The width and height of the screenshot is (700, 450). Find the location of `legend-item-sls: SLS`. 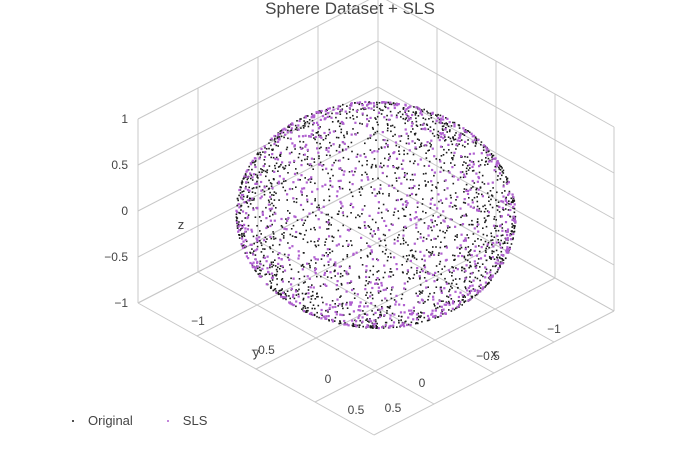

legend-item-sls: SLS is located at coordinates (186, 420).